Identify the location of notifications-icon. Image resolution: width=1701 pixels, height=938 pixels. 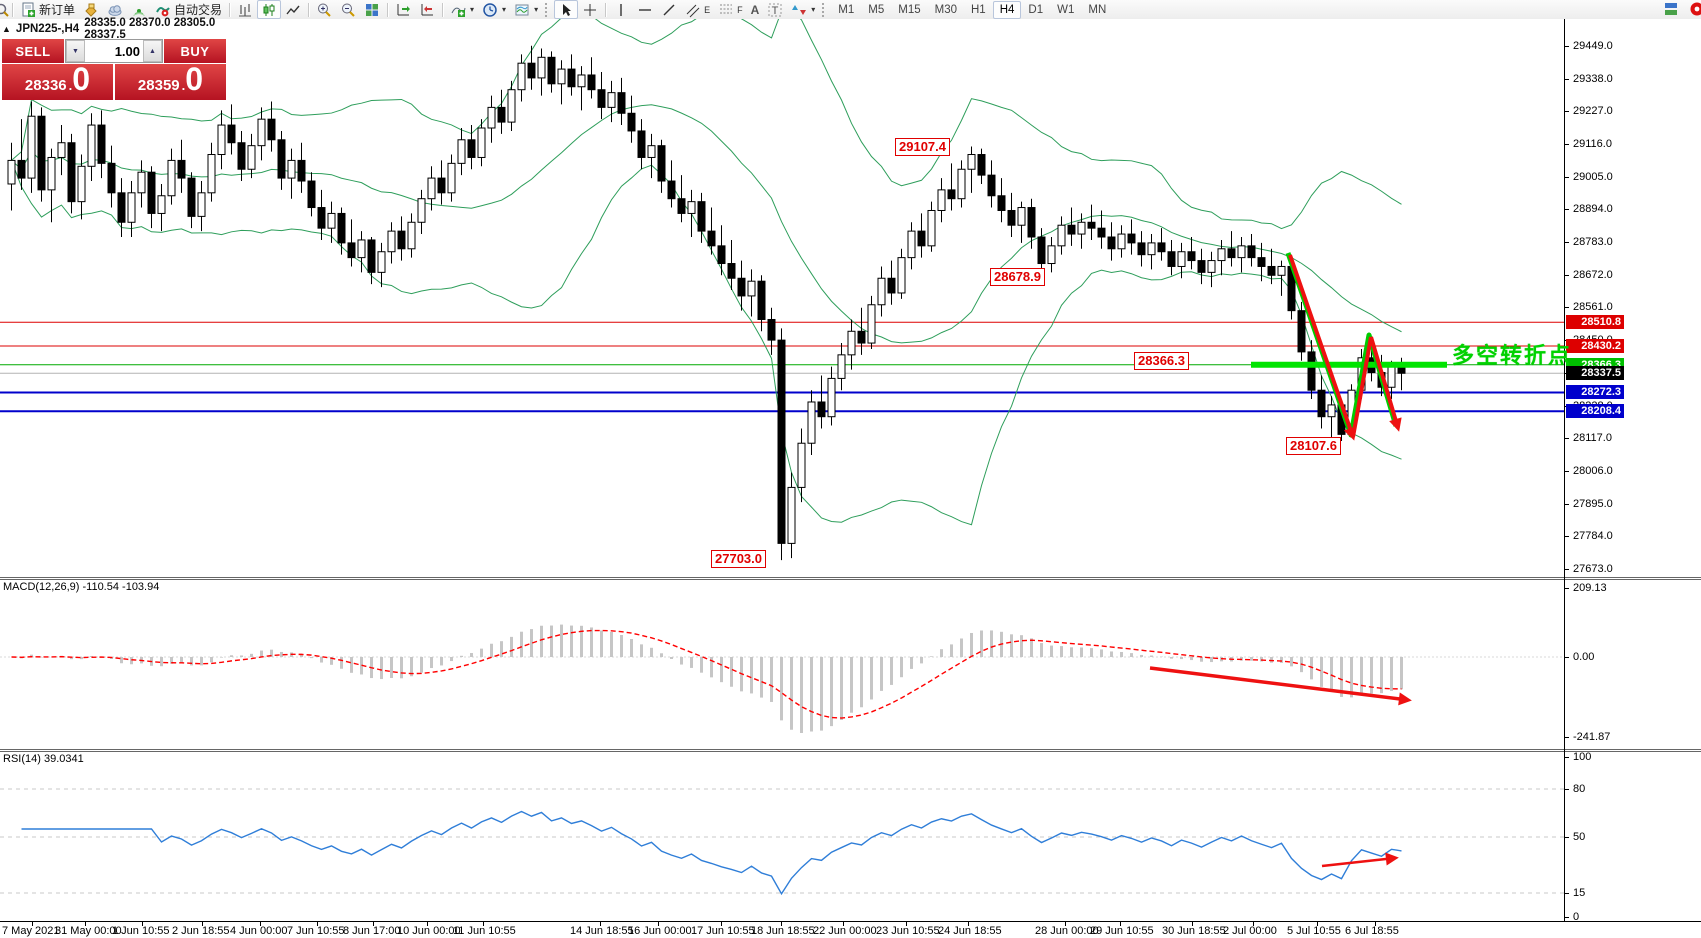
(1695, 9).